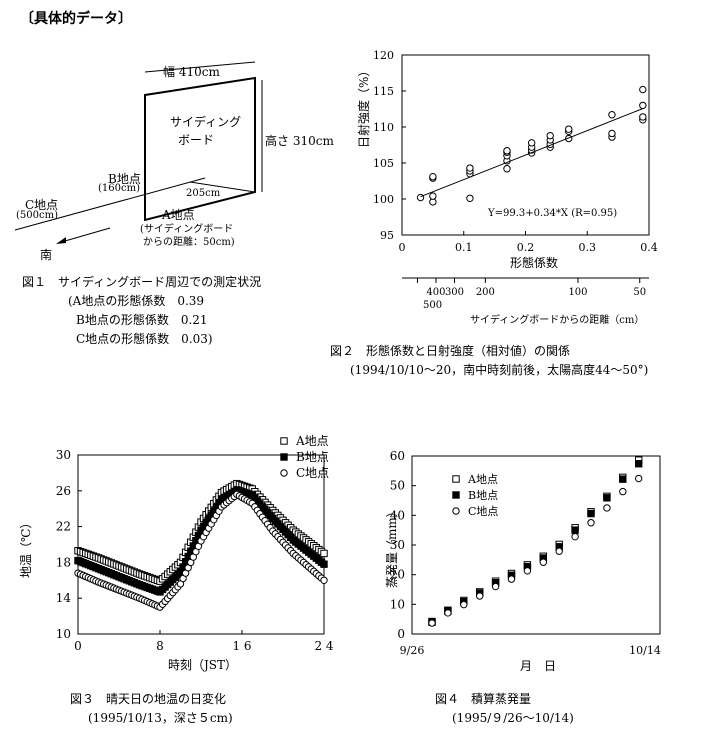 This screenshot has width=707, height=754. I want to click on fig2-x2tick-label: 200, so click(485, 292).